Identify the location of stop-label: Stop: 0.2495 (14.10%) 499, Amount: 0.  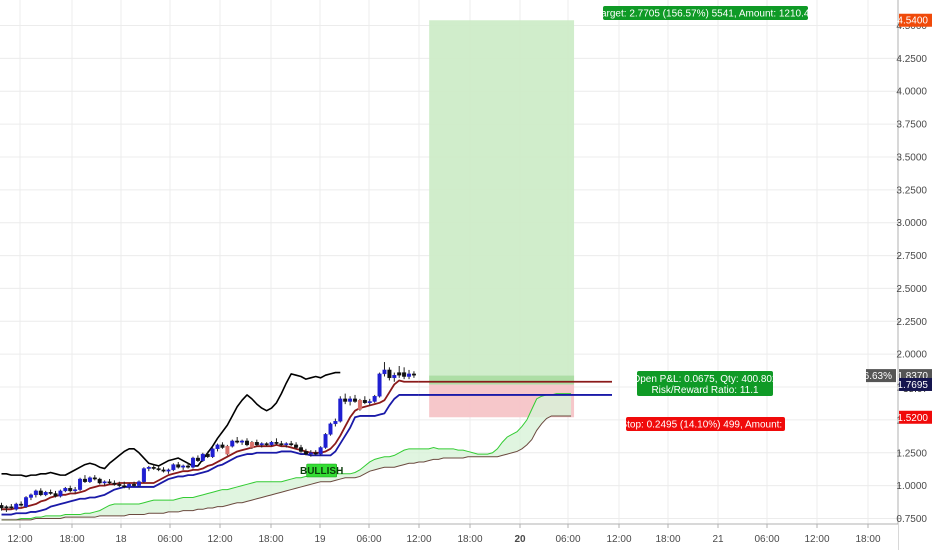
(705, 425).